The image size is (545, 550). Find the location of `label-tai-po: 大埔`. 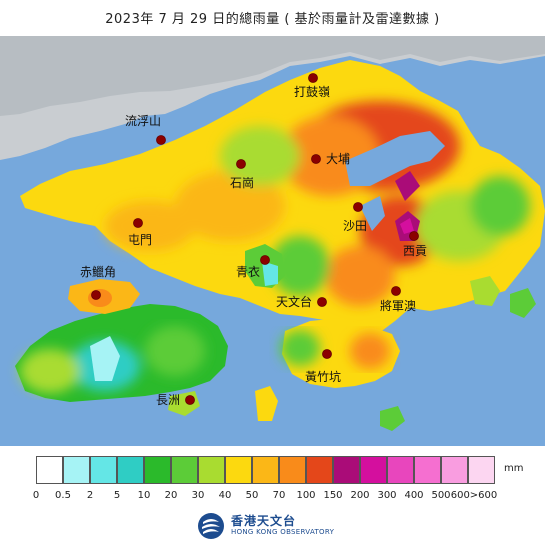

label-tai-po: 大埔 is located at coordinates (338, 159).